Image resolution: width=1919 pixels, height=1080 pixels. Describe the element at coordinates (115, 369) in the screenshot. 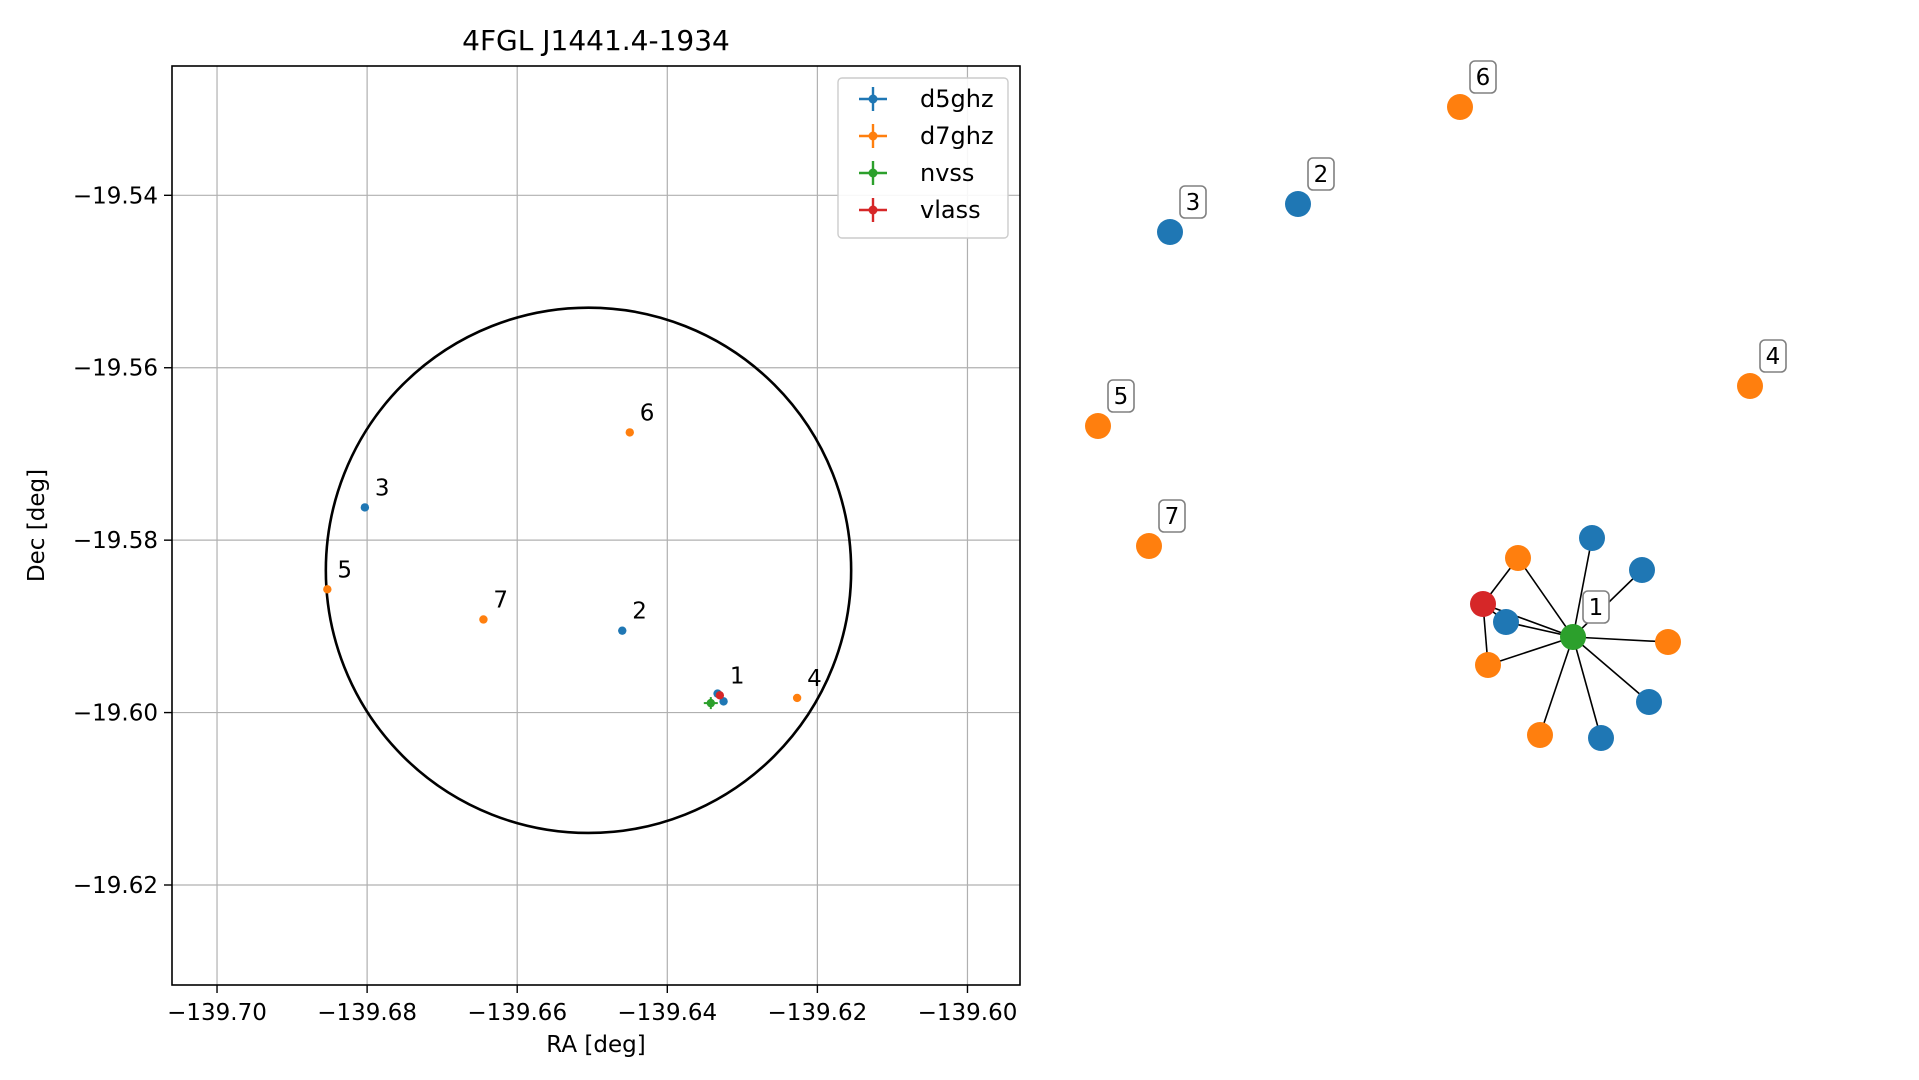

I see `y-tick-label: −19.56` at that location.